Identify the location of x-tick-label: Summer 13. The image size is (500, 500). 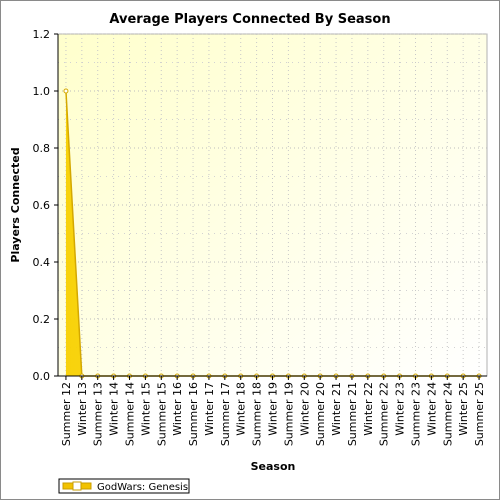
(98, 414).